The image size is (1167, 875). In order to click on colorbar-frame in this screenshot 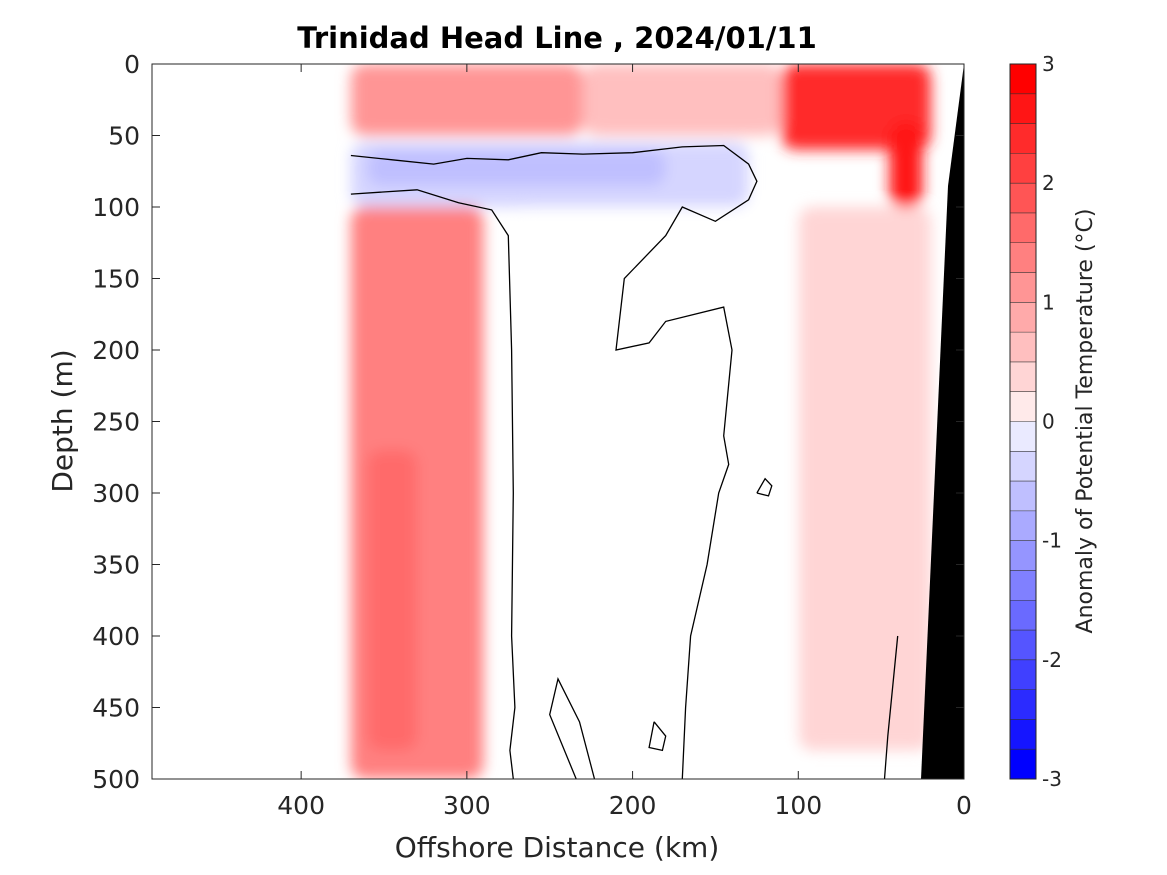, I will do `click(1023, 421)`.